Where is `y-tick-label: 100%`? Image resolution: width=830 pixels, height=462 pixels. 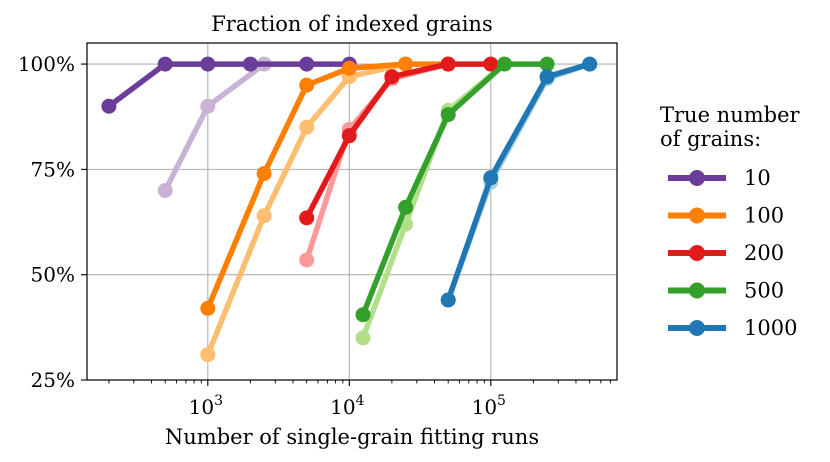
y-tick-label: 100% is located at coordinates (46, 64).